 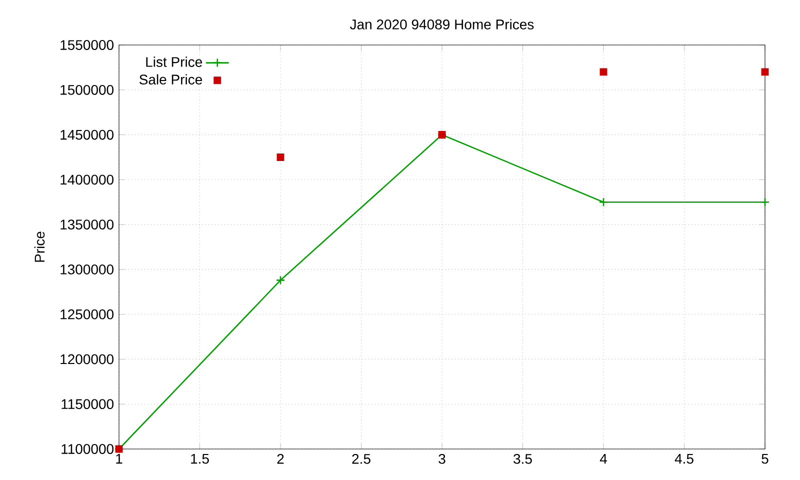 I want to click on x-tick-label: 2, so click(x=280, y=459).